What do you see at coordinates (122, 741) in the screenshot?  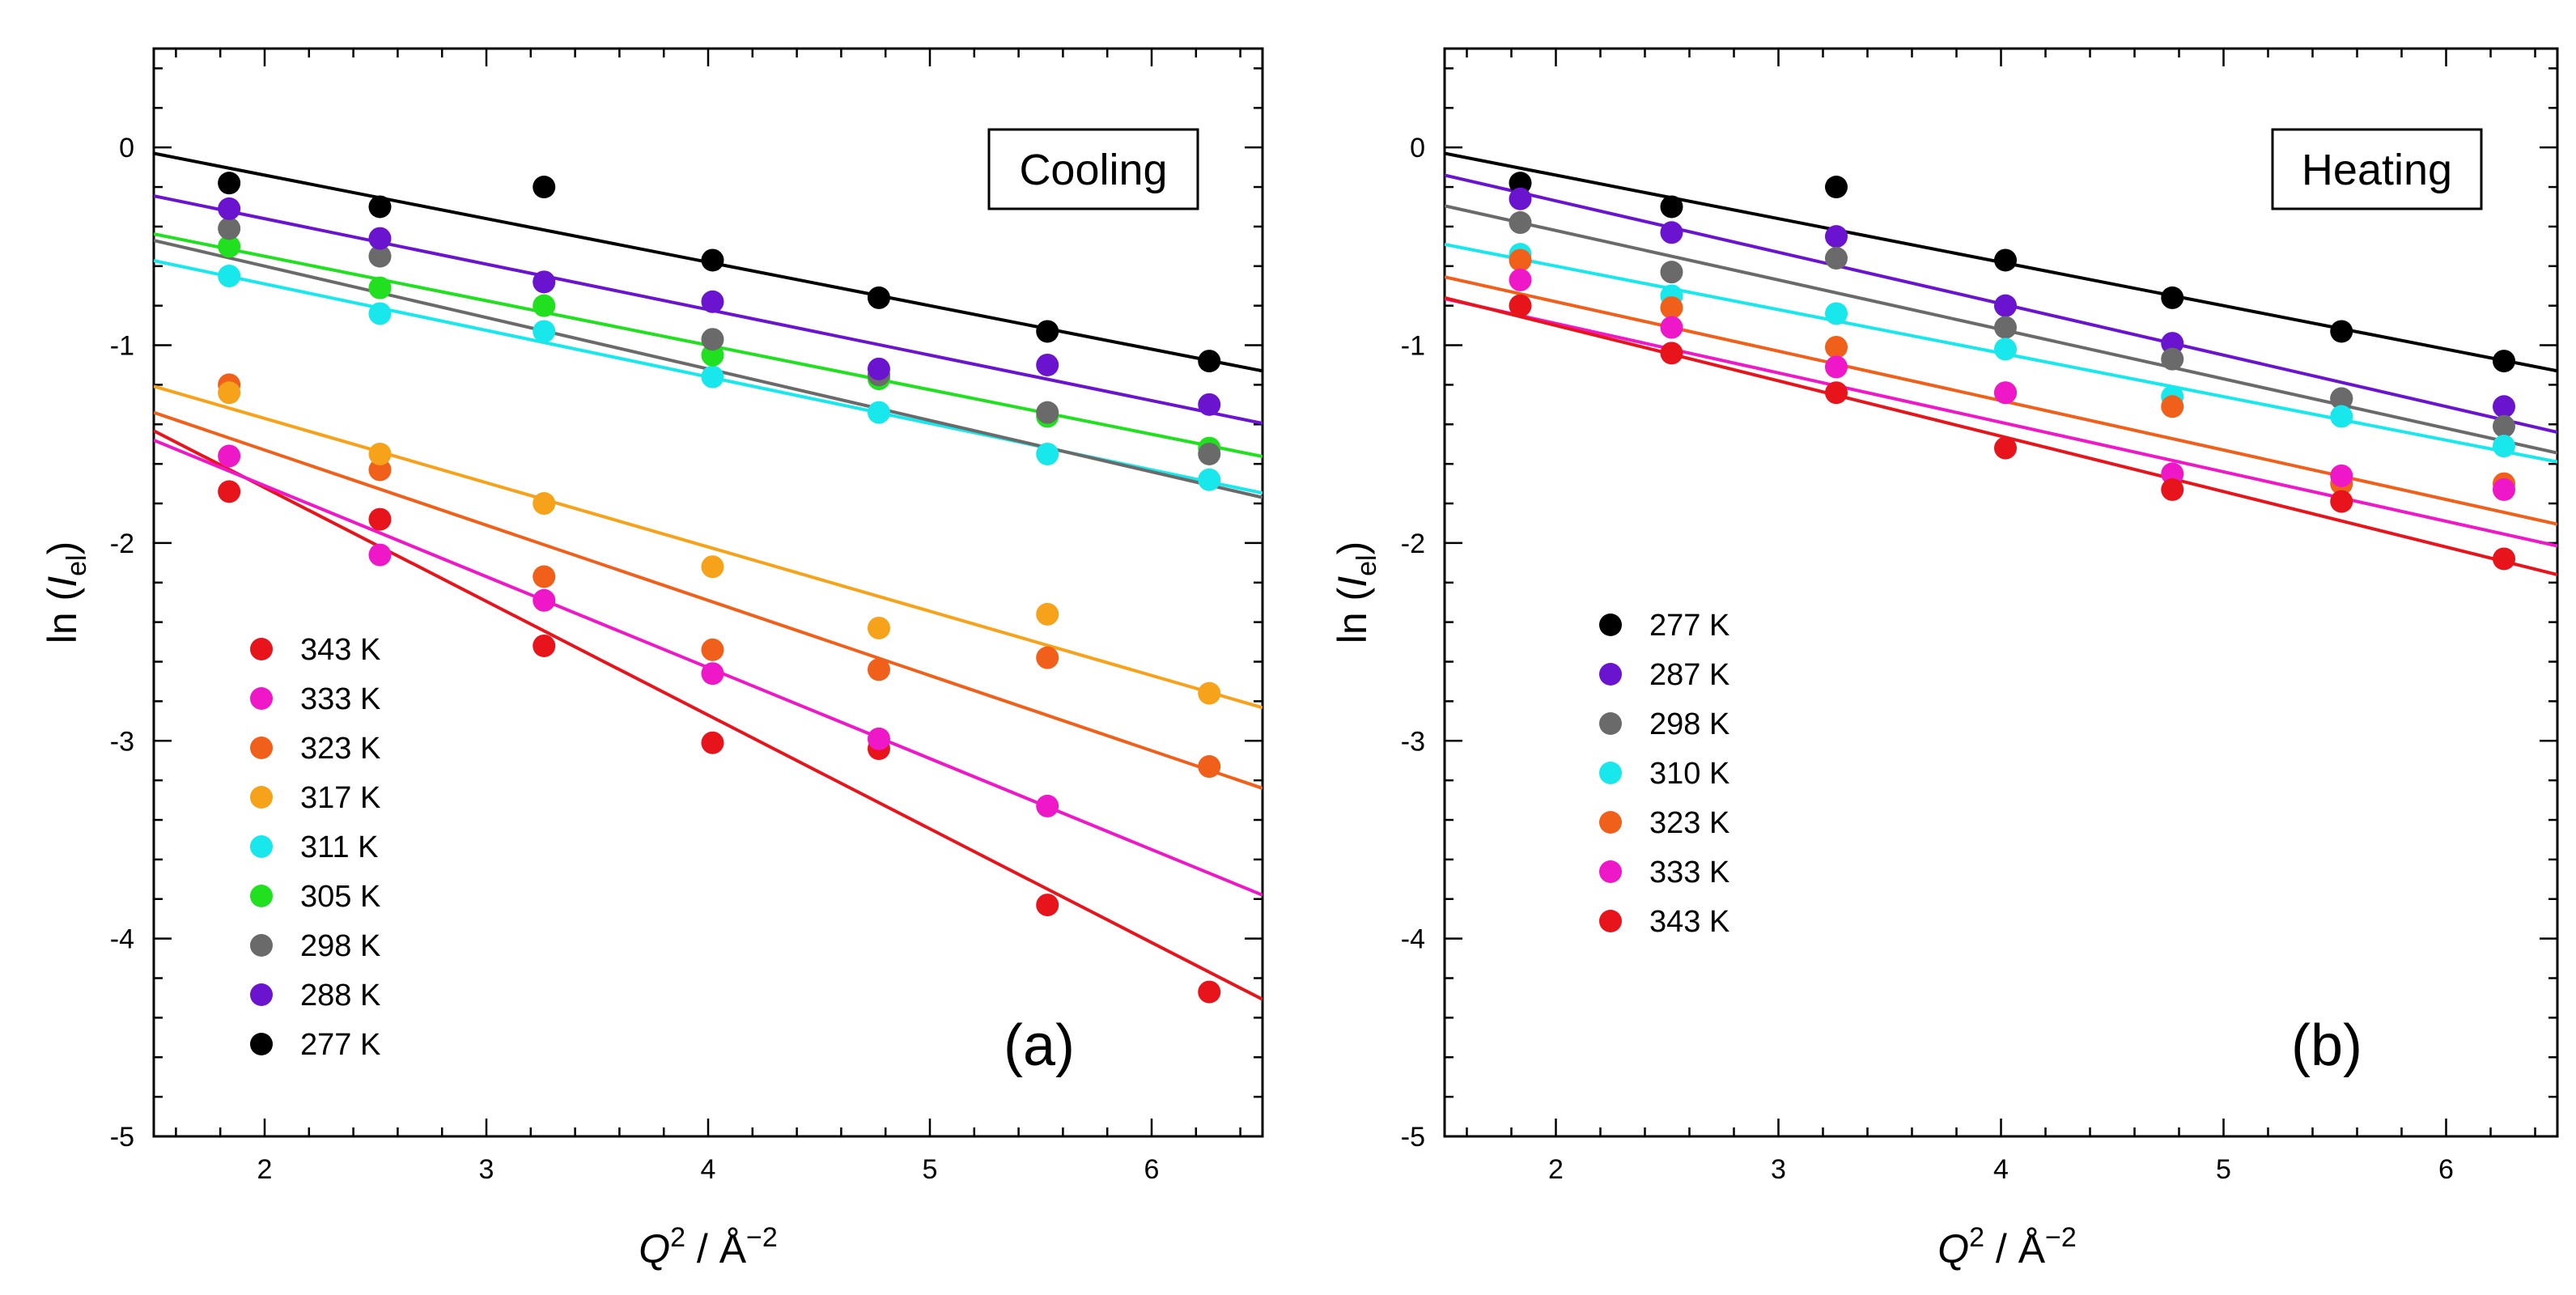 I see `y-tick-label: -3` at bounding box center [122, 741].